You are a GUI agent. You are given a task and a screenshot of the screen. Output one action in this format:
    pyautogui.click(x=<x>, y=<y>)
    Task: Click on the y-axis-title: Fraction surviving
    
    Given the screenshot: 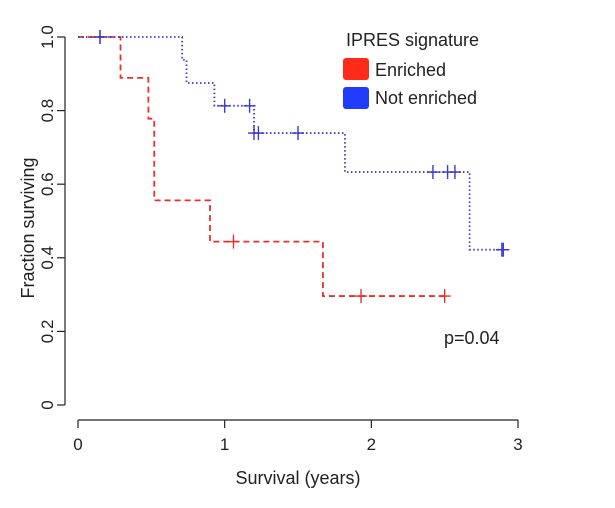 What is the action you would take?
    pyautogui.click(x=28, y=227)
    